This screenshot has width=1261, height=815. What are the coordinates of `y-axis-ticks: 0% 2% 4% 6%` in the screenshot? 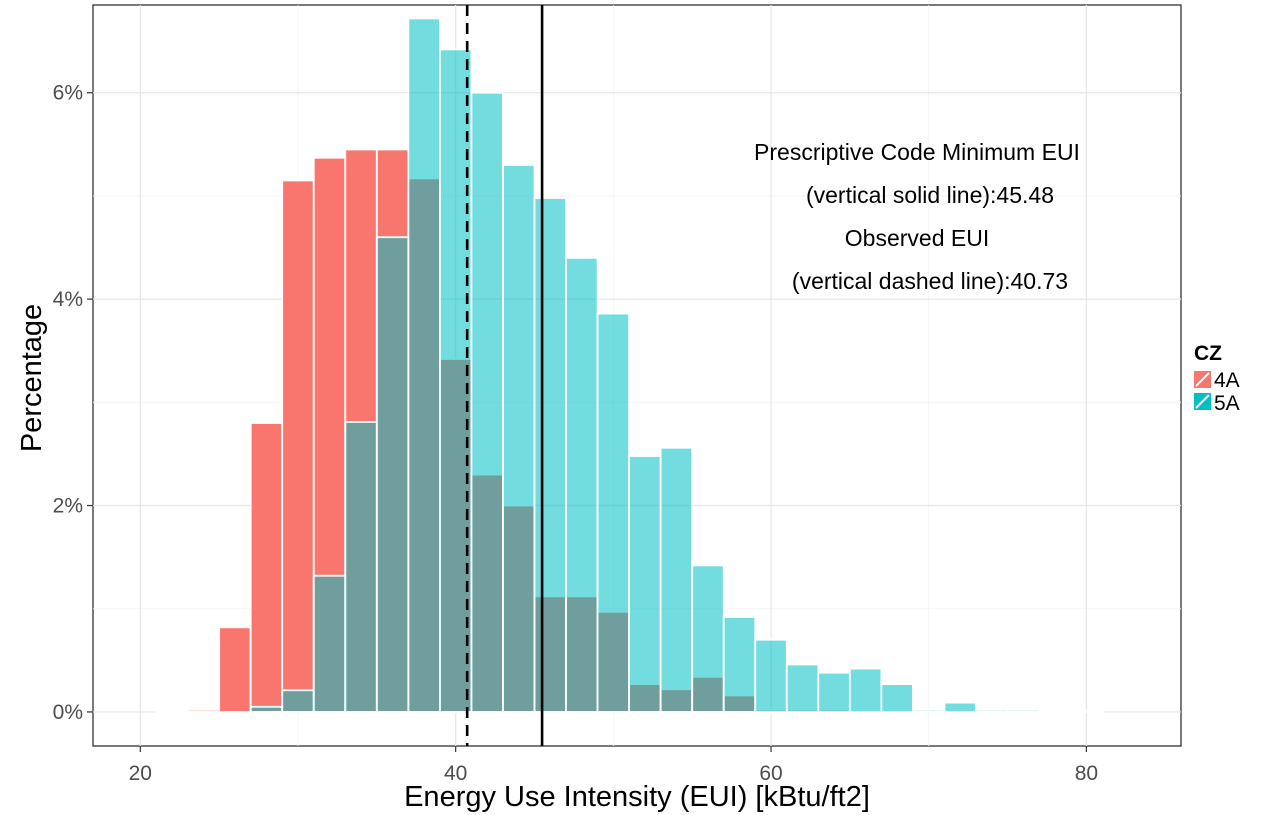 It's located at (73, 403).